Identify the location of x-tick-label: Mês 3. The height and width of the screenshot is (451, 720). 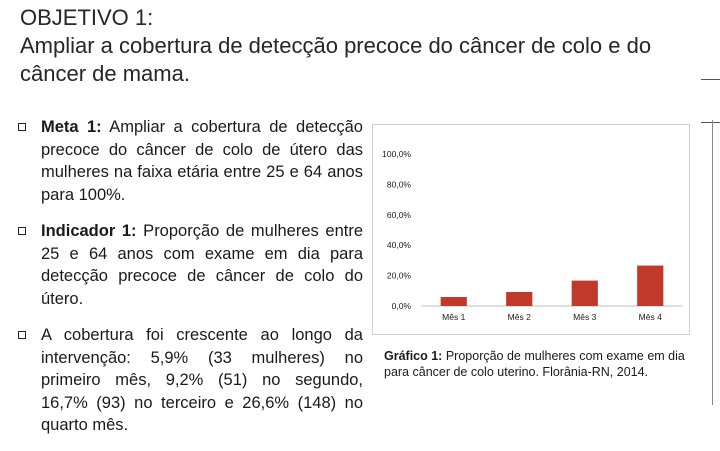
(584, 317).